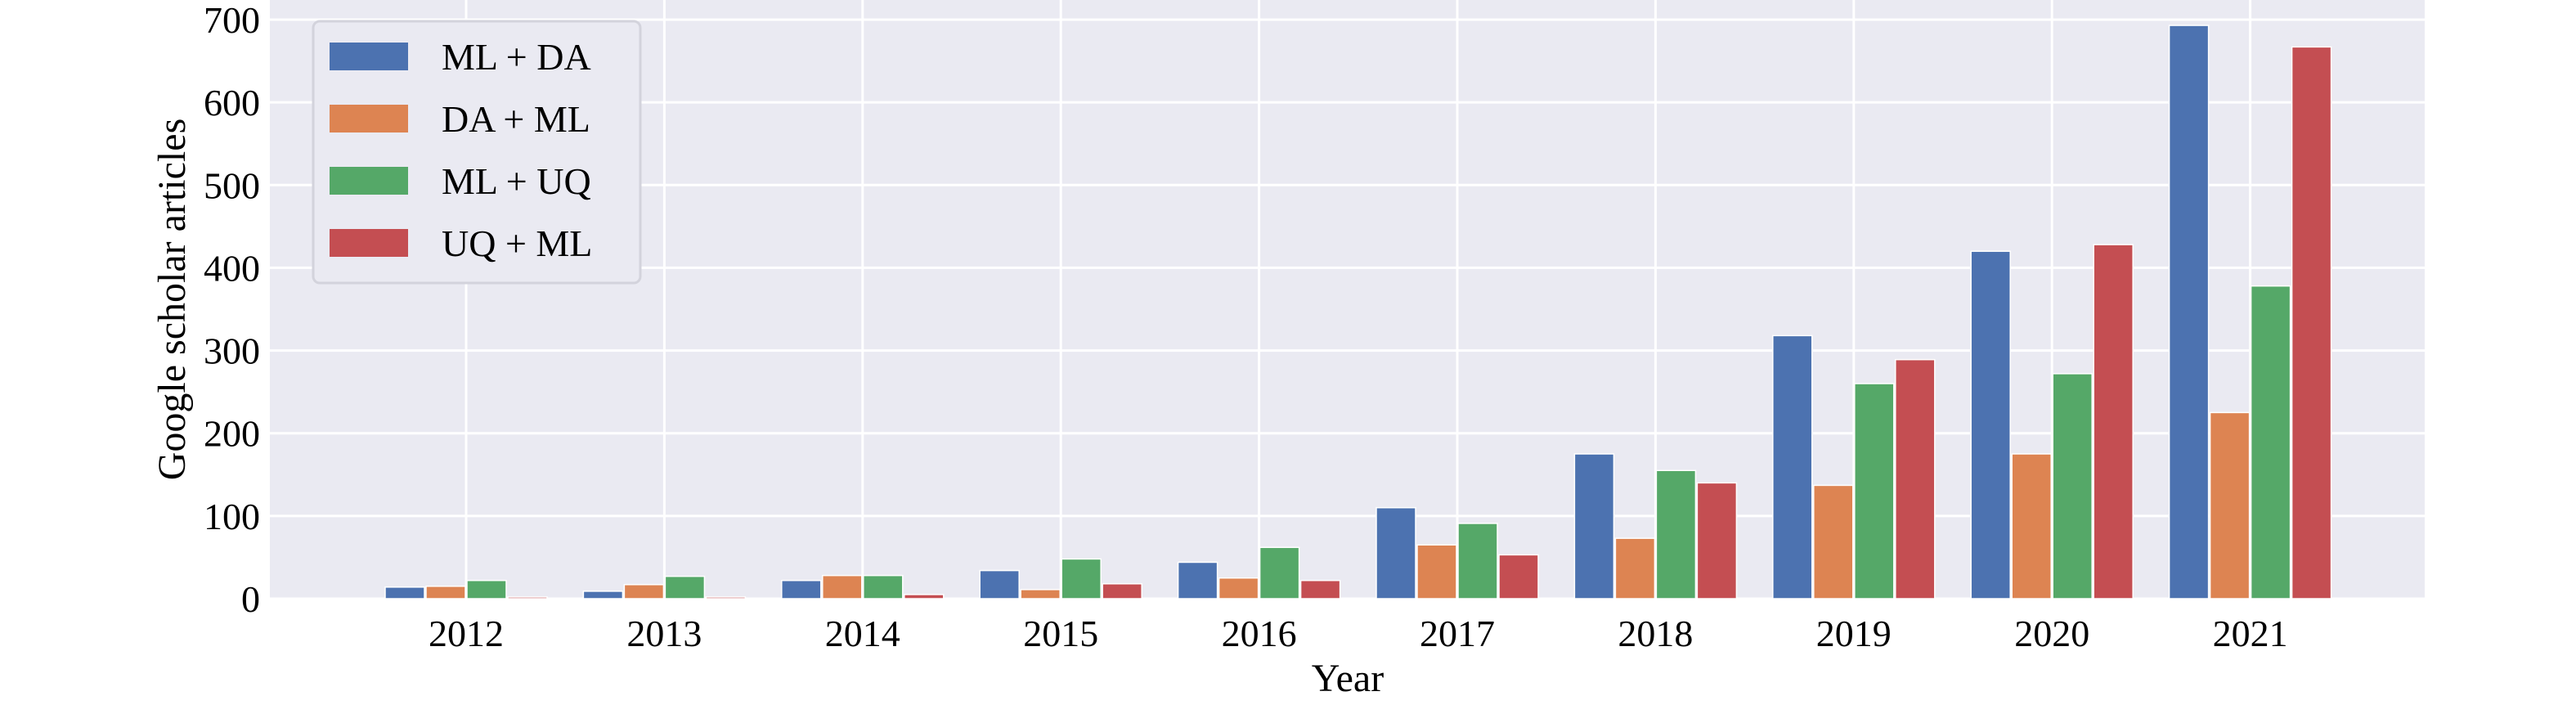  What do you see at coordinates (232, 310) in the screenshot?
I see `y-tick-labels: 0 100 200 300 400 500 600 700` at bounding box center [232, 310].